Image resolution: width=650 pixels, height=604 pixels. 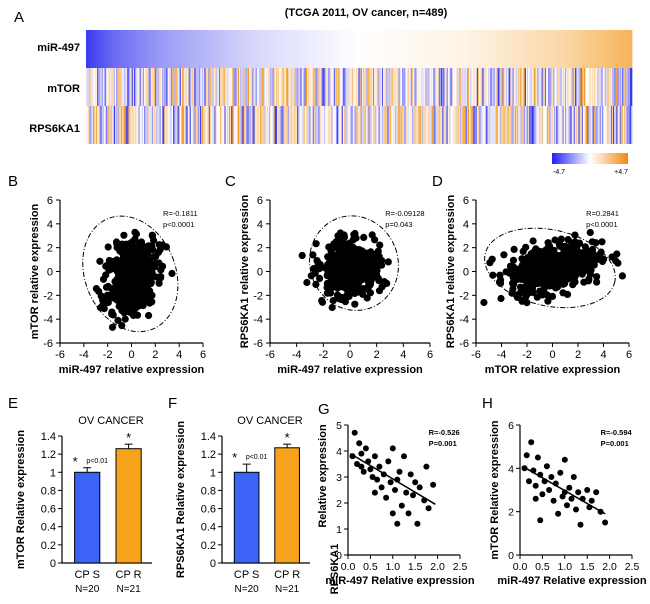 I want to click on y-tick-label: 4, so click(x=511, y=469).